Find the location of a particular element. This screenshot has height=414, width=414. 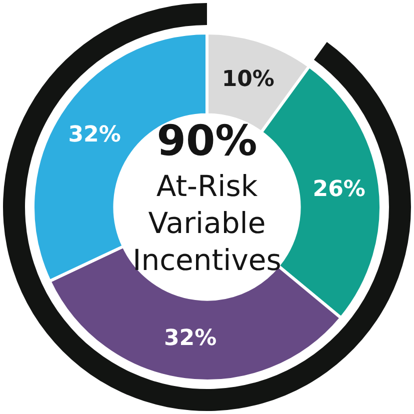

data-label: 26% is located at coordinates (339, 189).